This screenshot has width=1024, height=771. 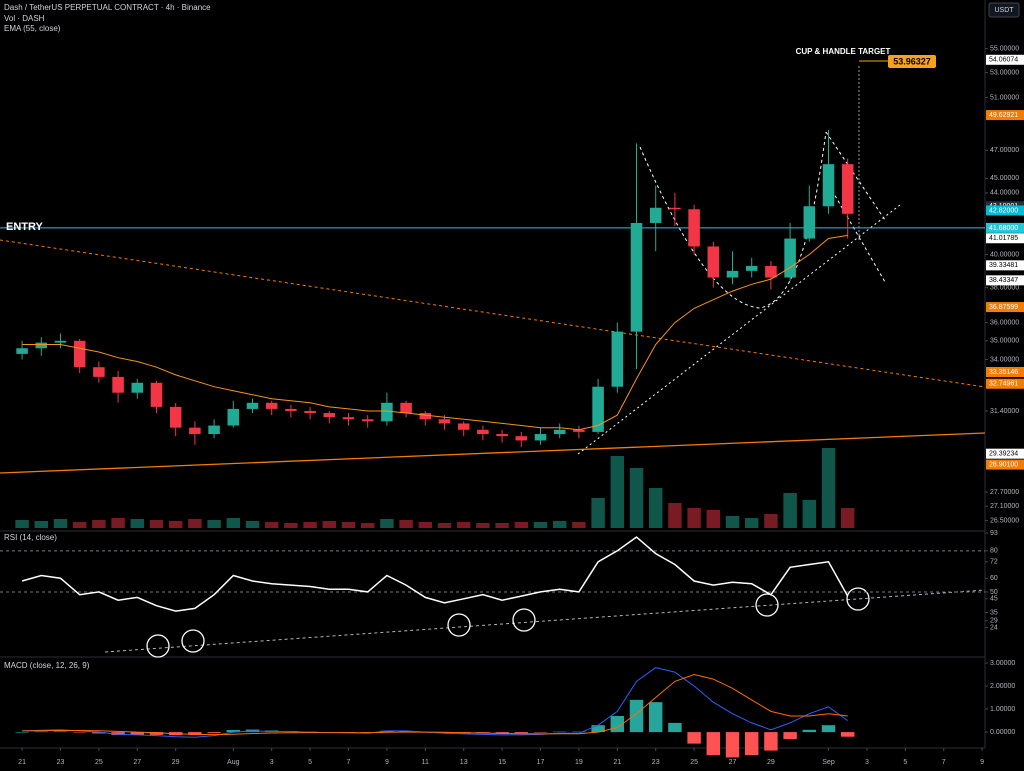 I want to click on cup-outline, so click(x=733, y=220).